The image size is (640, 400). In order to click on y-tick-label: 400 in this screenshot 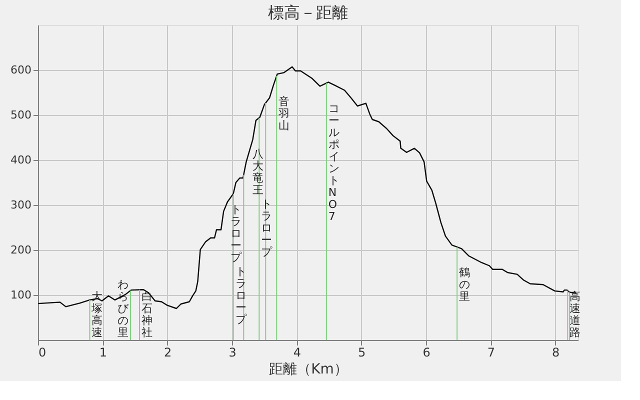, I will do `click(21, 160)`.